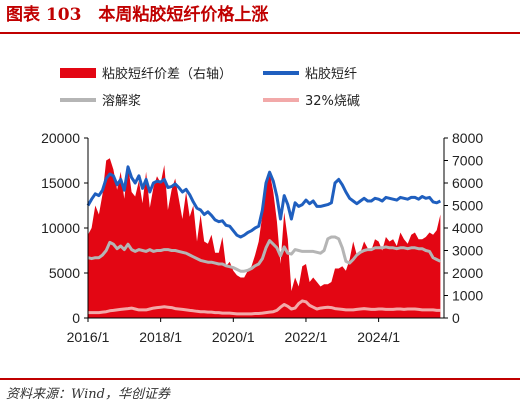 The width and height of the screenshot is (520, 412). I want to click on figure-title: 图表 103 本周粘胶短纤价格上涨, so click(137, 15).